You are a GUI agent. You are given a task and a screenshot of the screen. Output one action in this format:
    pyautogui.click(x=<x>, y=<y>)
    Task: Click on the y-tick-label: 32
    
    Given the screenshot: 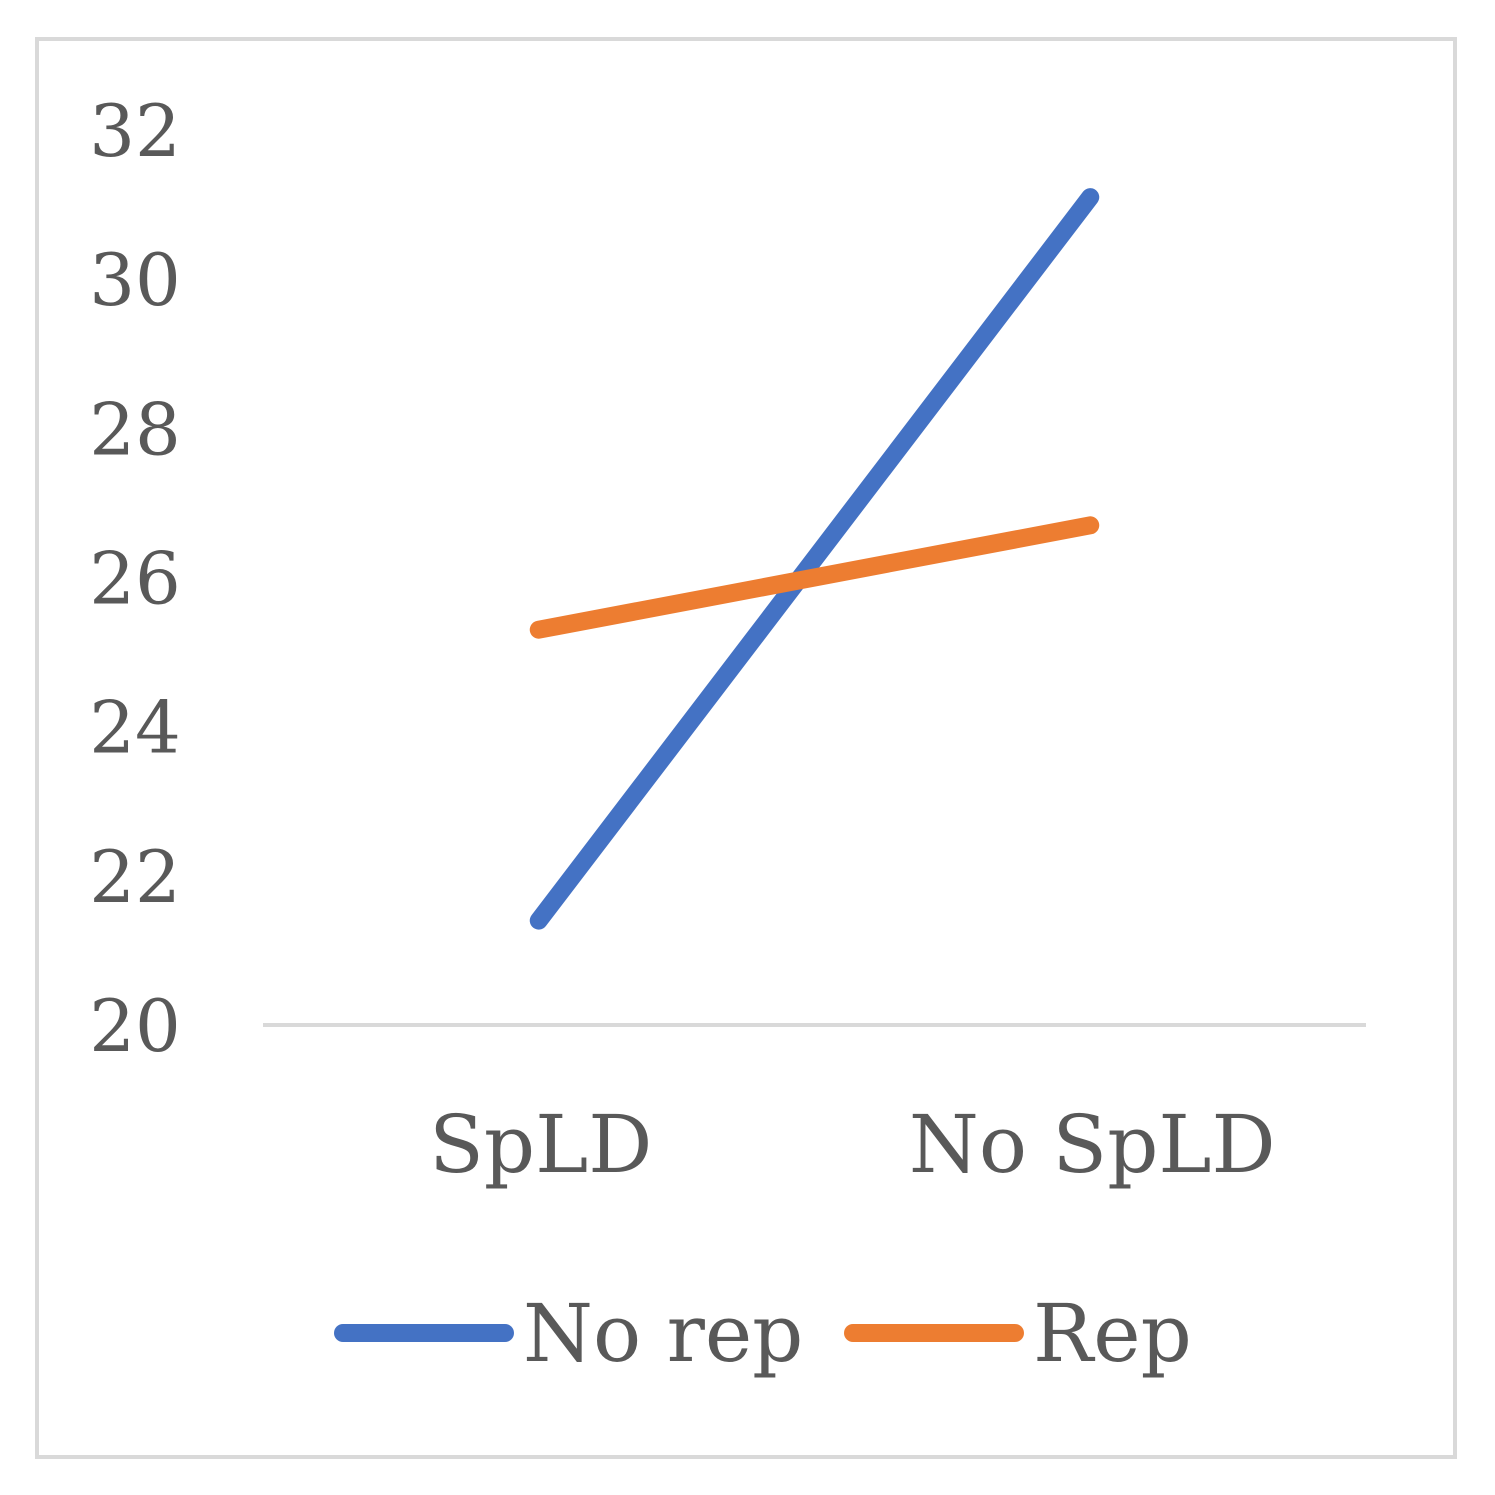 What is the action you would take?
    pyautogui.click(x=135, y=131)
    